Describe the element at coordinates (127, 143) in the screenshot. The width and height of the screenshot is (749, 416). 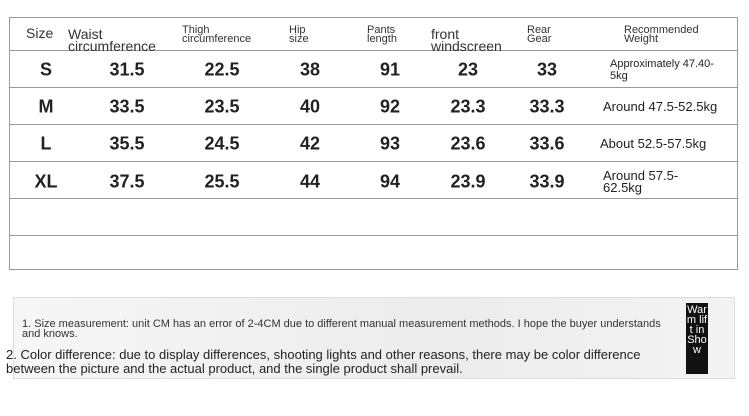
I see `table-cell: 35.5` at that location.